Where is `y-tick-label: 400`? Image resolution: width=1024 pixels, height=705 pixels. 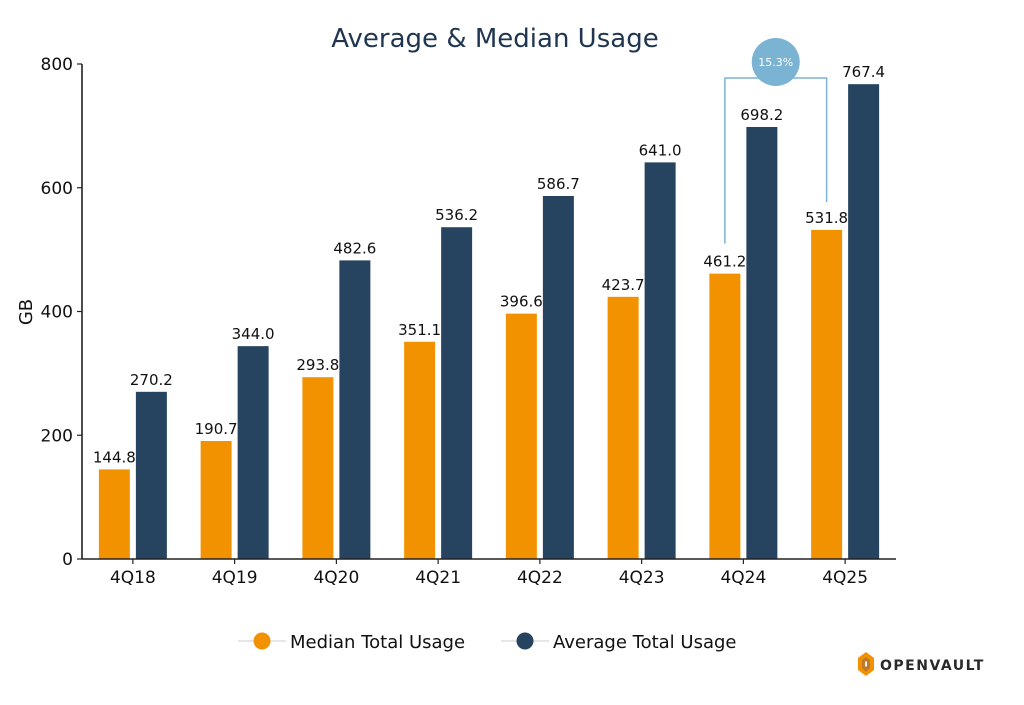 y-tick-label: 400 is located at coordinates (57, 313).